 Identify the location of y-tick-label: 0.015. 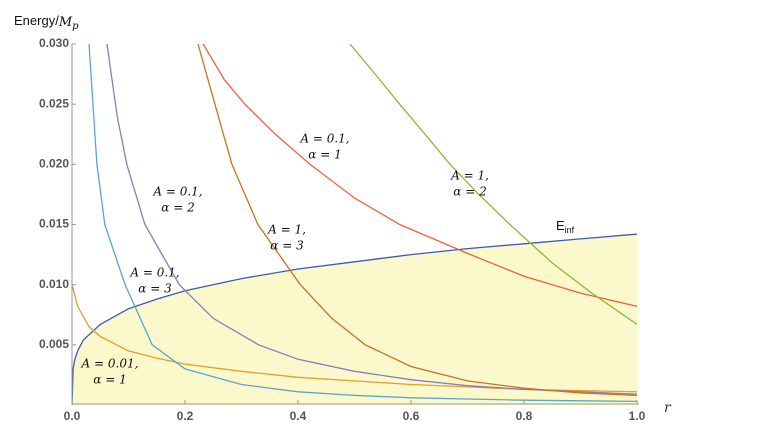
(54, 224).